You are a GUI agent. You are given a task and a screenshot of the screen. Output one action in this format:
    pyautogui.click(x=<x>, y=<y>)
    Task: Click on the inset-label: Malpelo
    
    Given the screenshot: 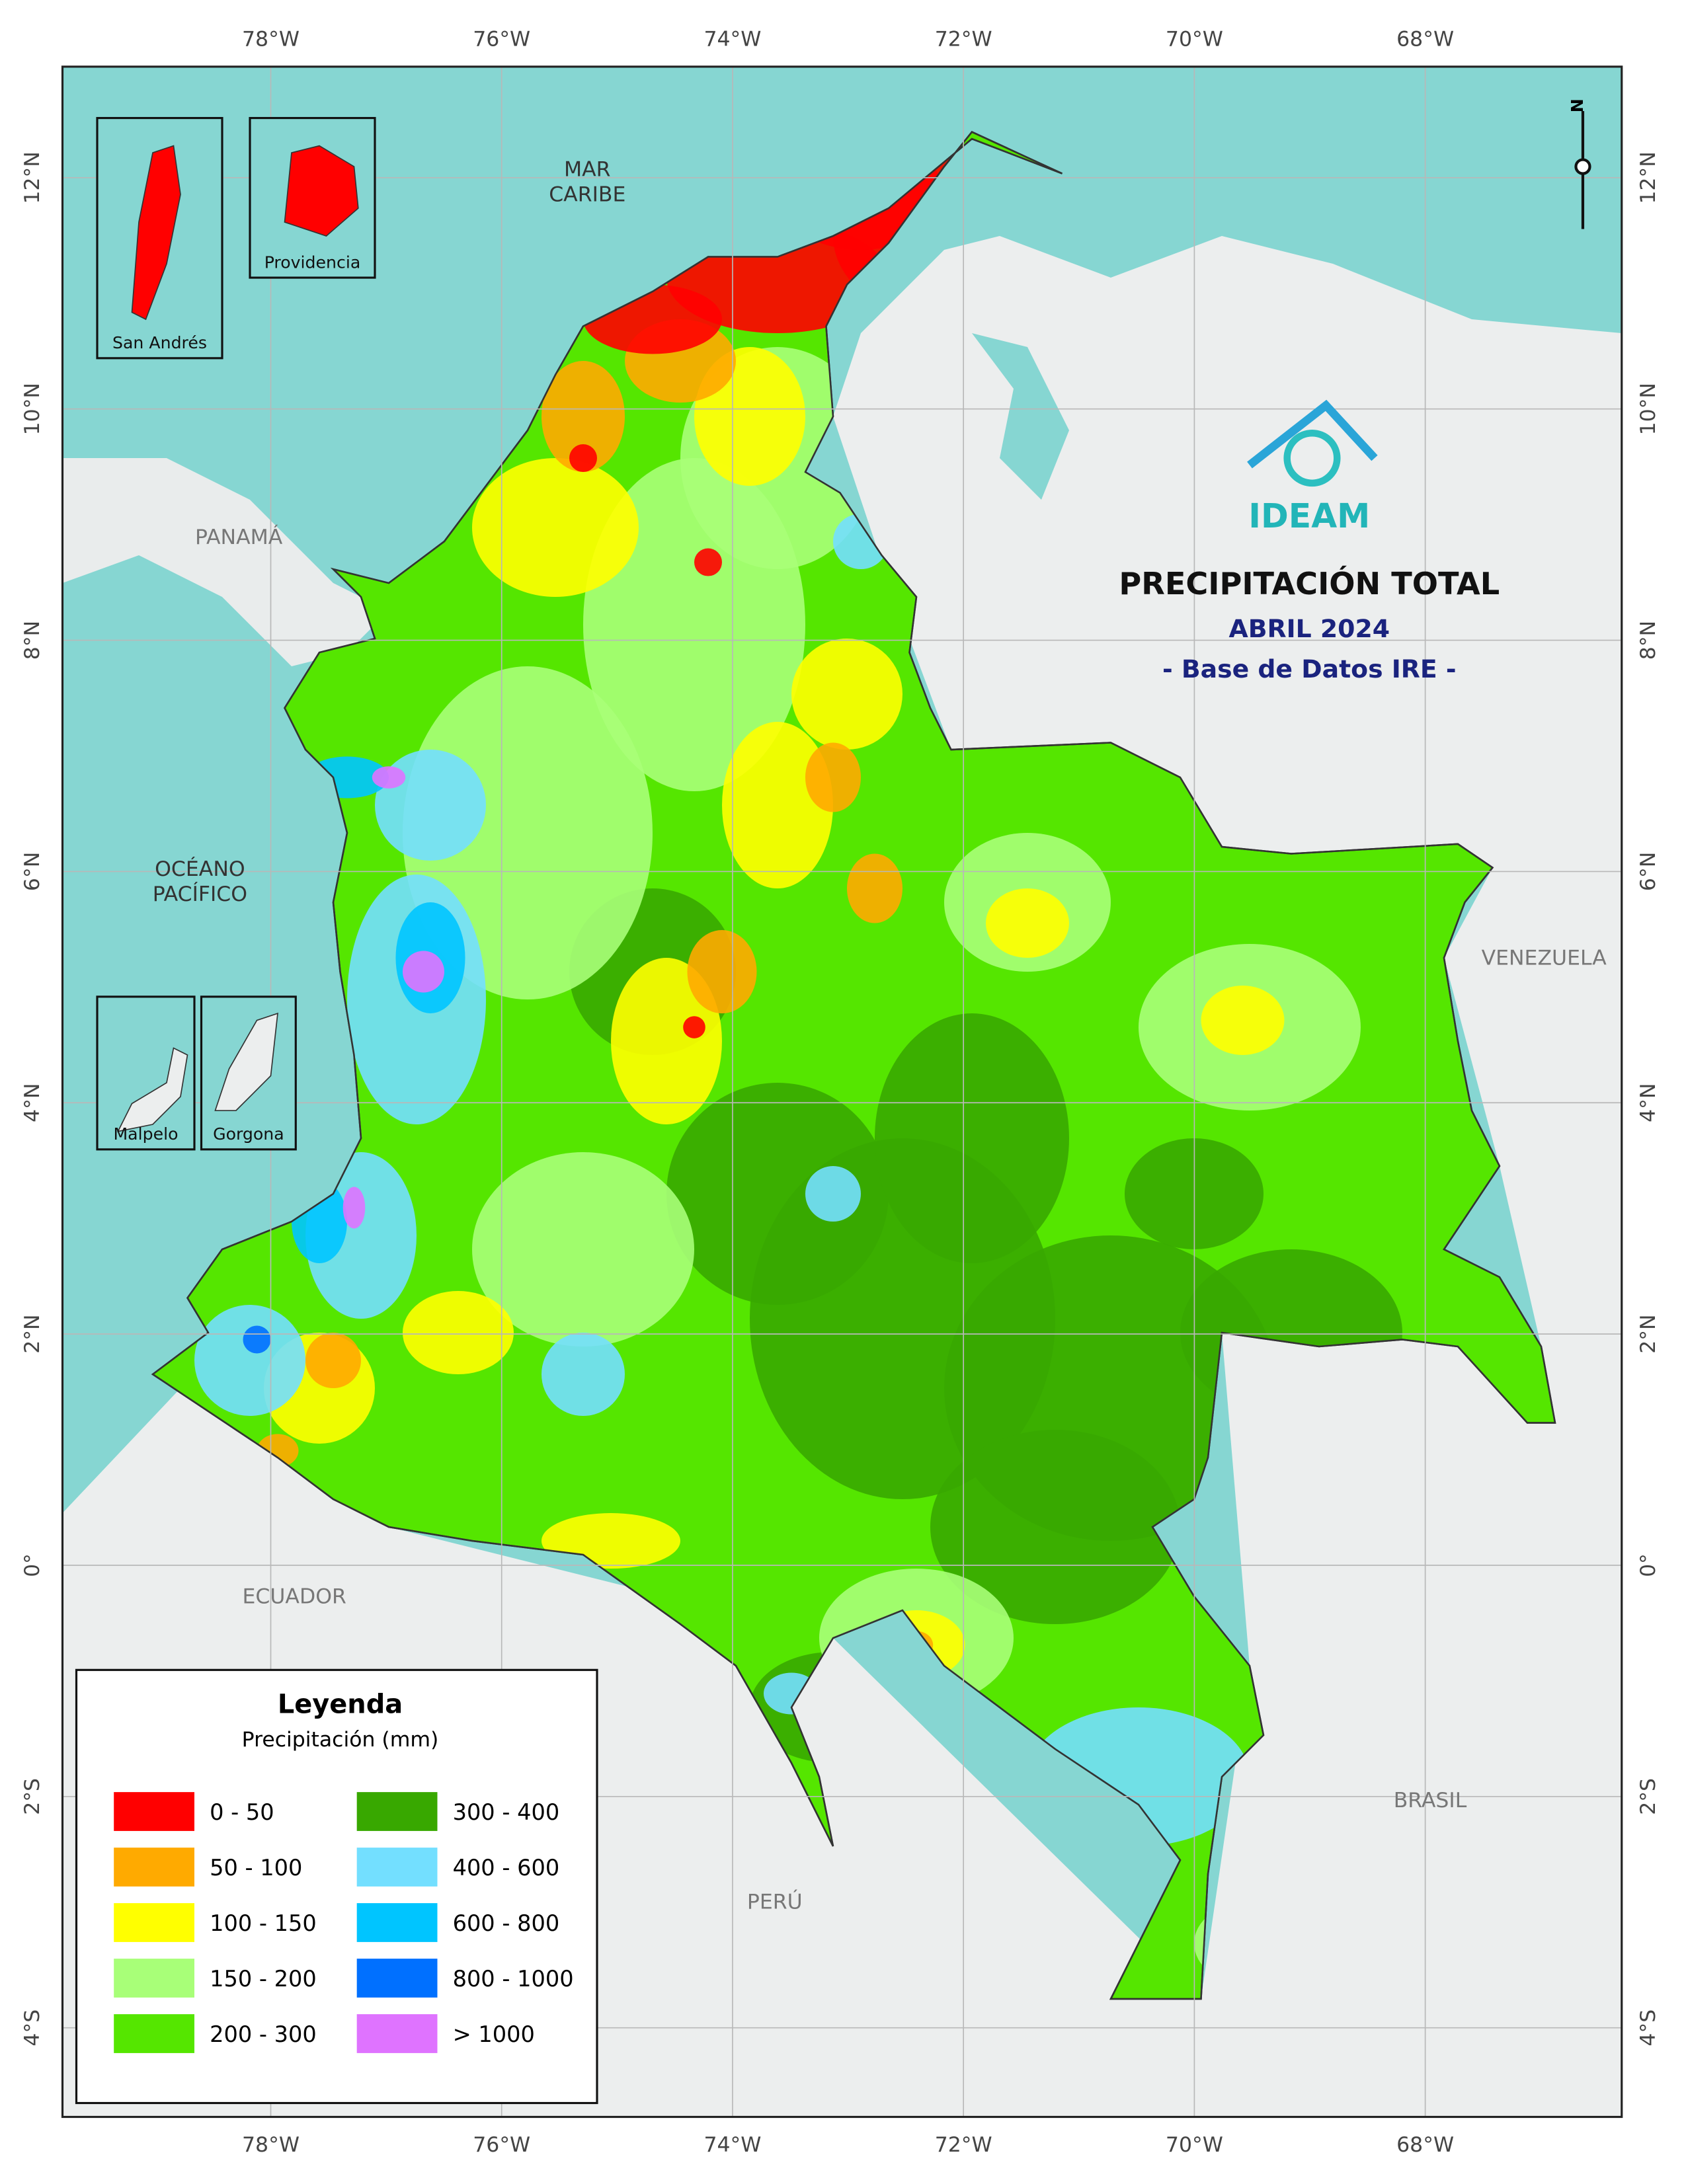 What is the action you would take?
    pyautogui.click(x=145, y=1134)
    